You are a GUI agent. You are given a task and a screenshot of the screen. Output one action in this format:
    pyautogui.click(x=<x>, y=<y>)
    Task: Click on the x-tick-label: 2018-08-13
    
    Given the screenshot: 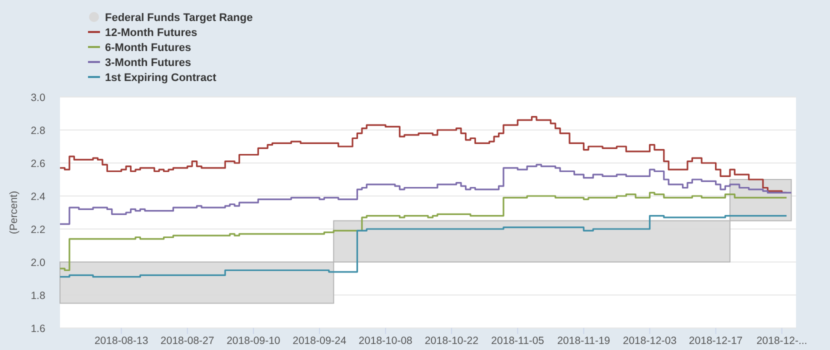 What is the action you would take?
    pyautogui.click(x=121, y=341)
    